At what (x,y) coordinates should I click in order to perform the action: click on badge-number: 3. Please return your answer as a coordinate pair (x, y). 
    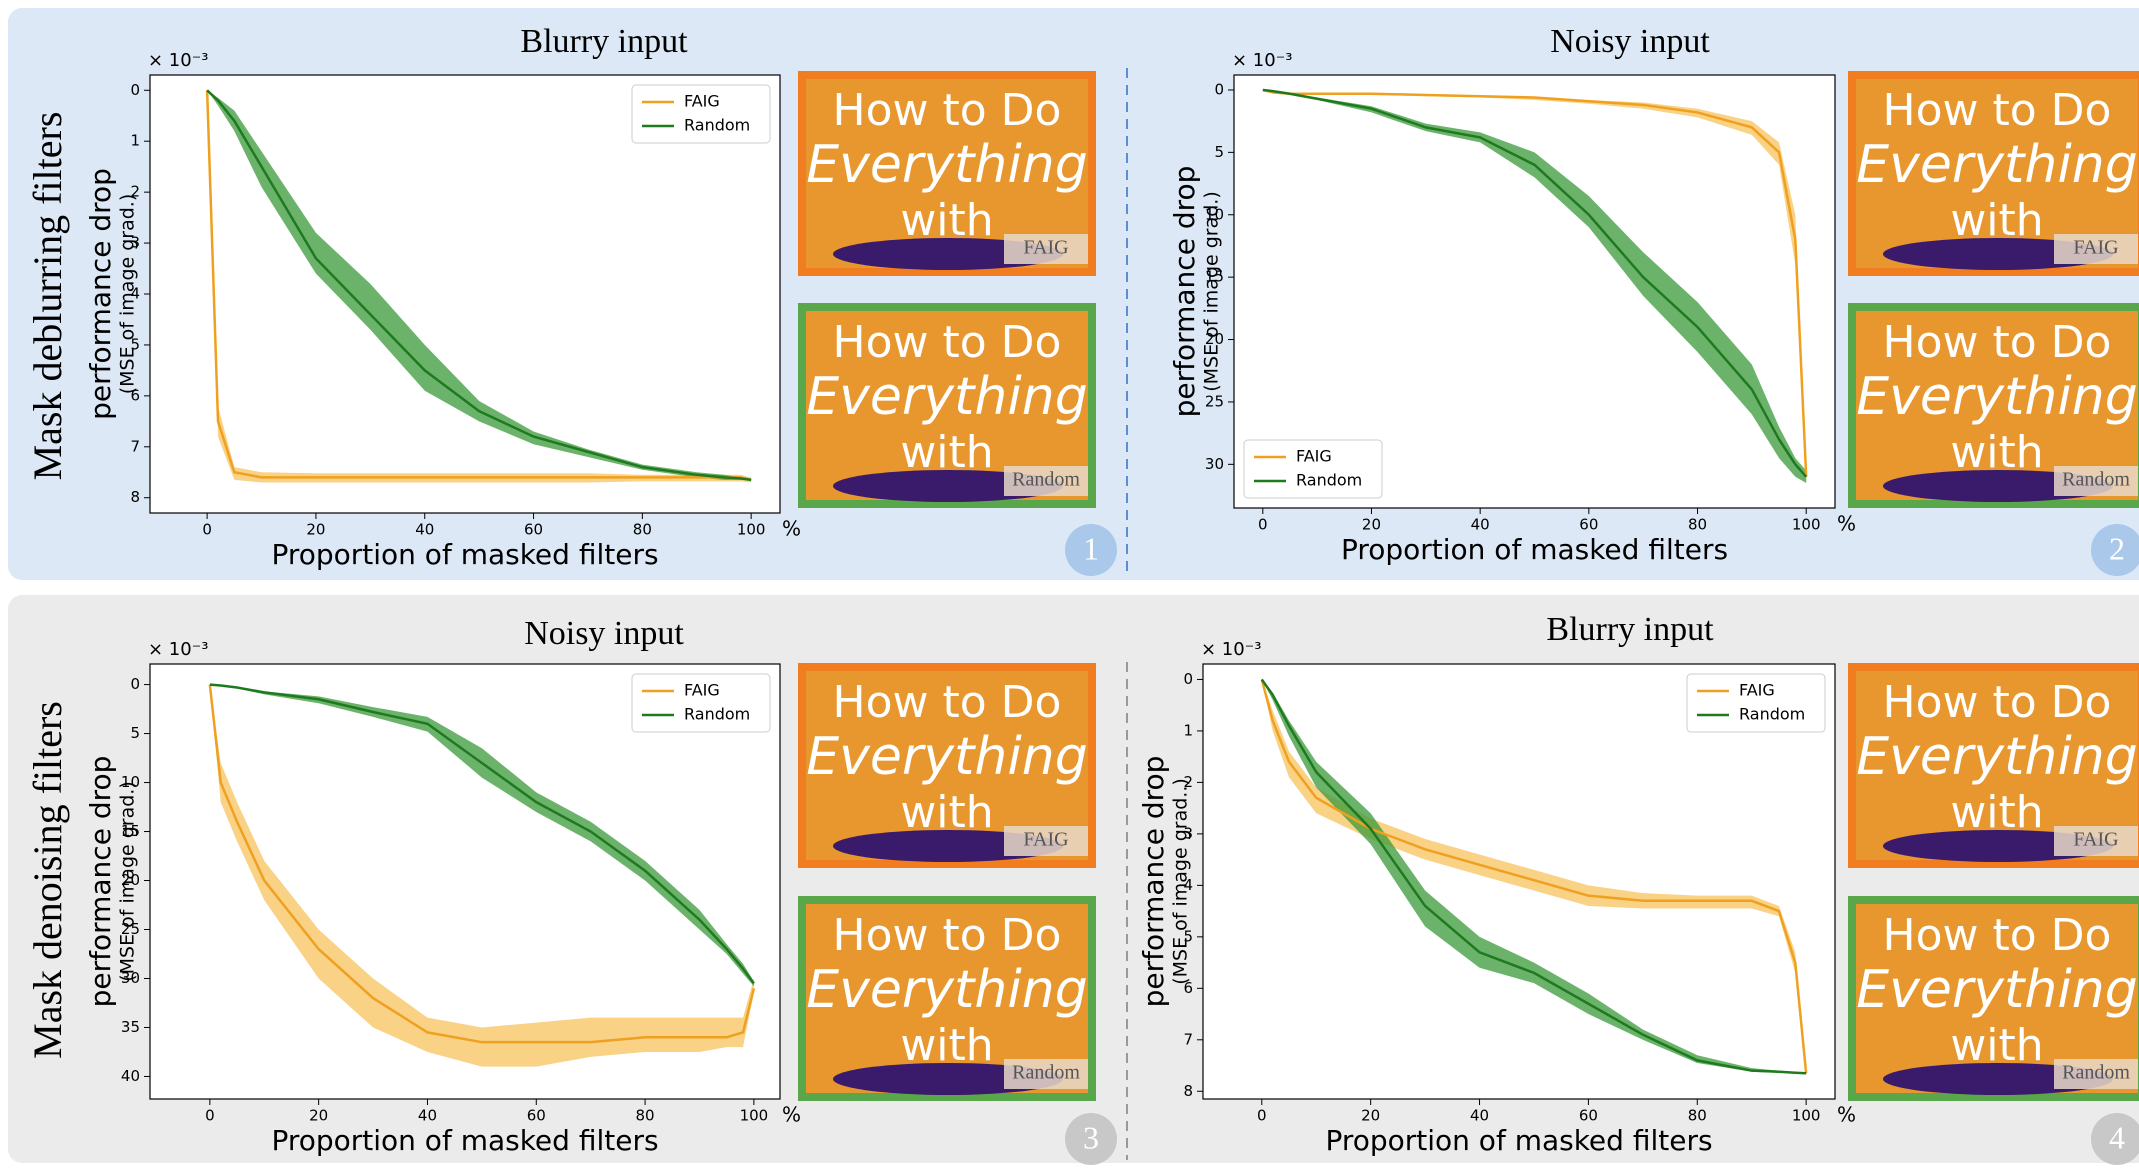
    Looking at the image, I should click on (1091, 1137).